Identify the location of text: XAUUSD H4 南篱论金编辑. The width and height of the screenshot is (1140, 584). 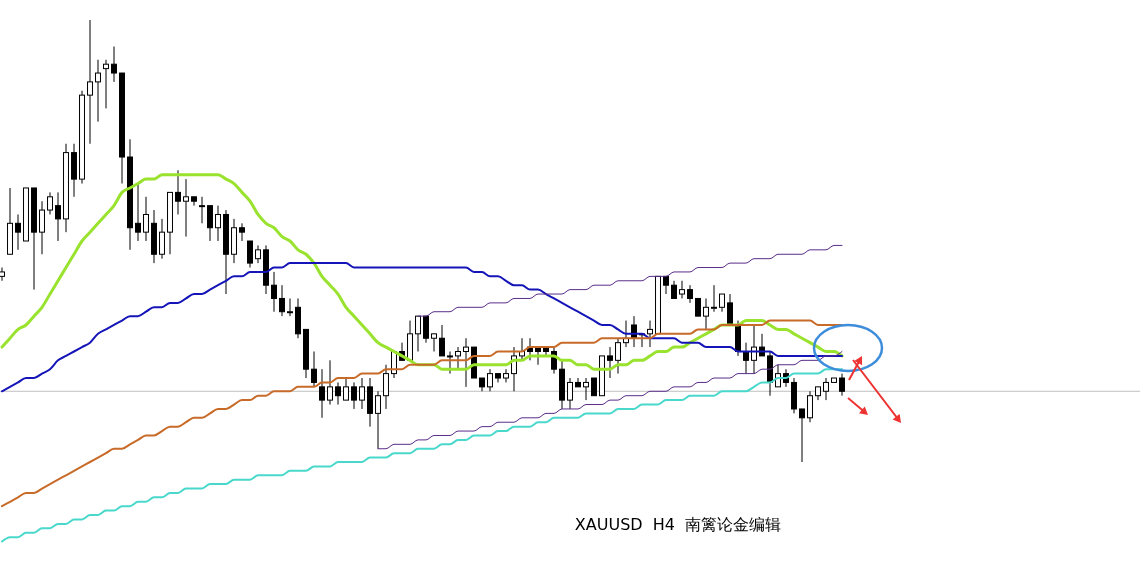
(678, 524).